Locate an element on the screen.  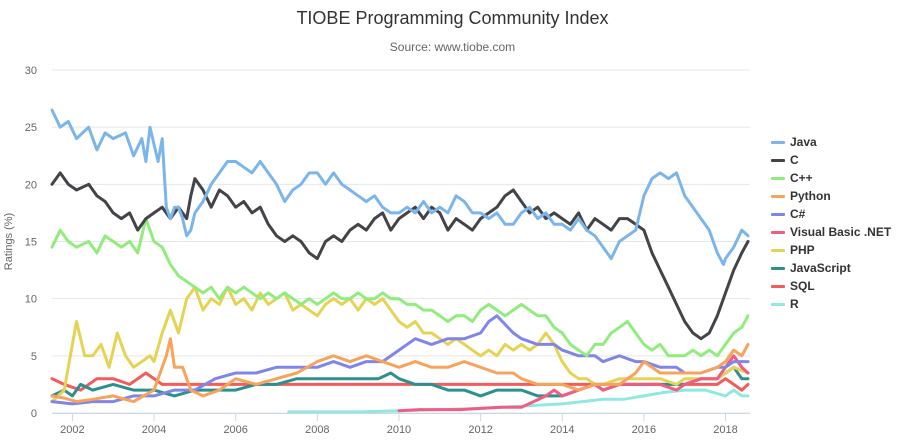
y-tick-label: 15 is located at coordinates (31, 243).